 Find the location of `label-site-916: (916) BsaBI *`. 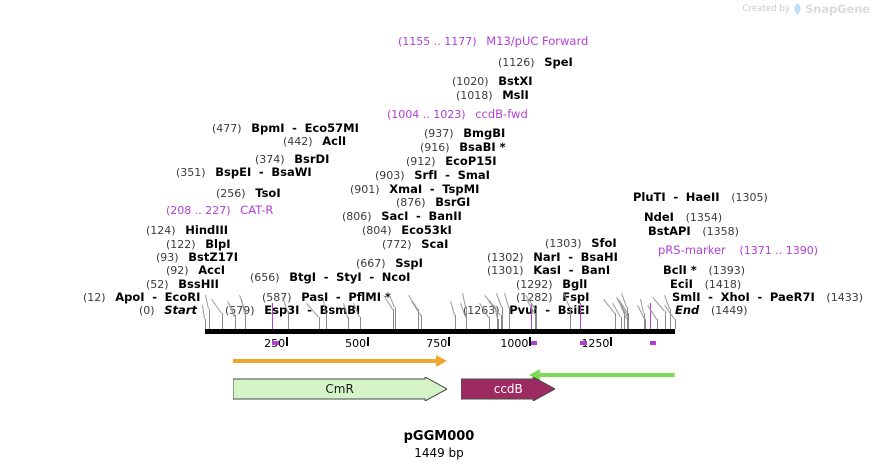

label-site-916: (916) BsaBI * is located at coordinates (463, 147).